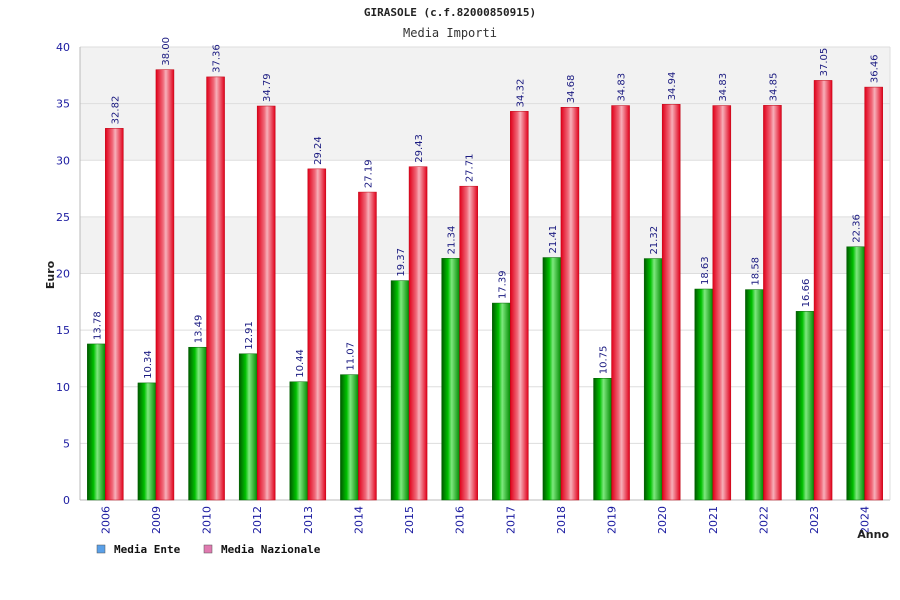 Image resolution: width=900 pixels, height=600 pixels. What do you see at coordinates (63, 104) in the screenshot?
I see `y-tick-label: 35` at bounding box center [63, 104].